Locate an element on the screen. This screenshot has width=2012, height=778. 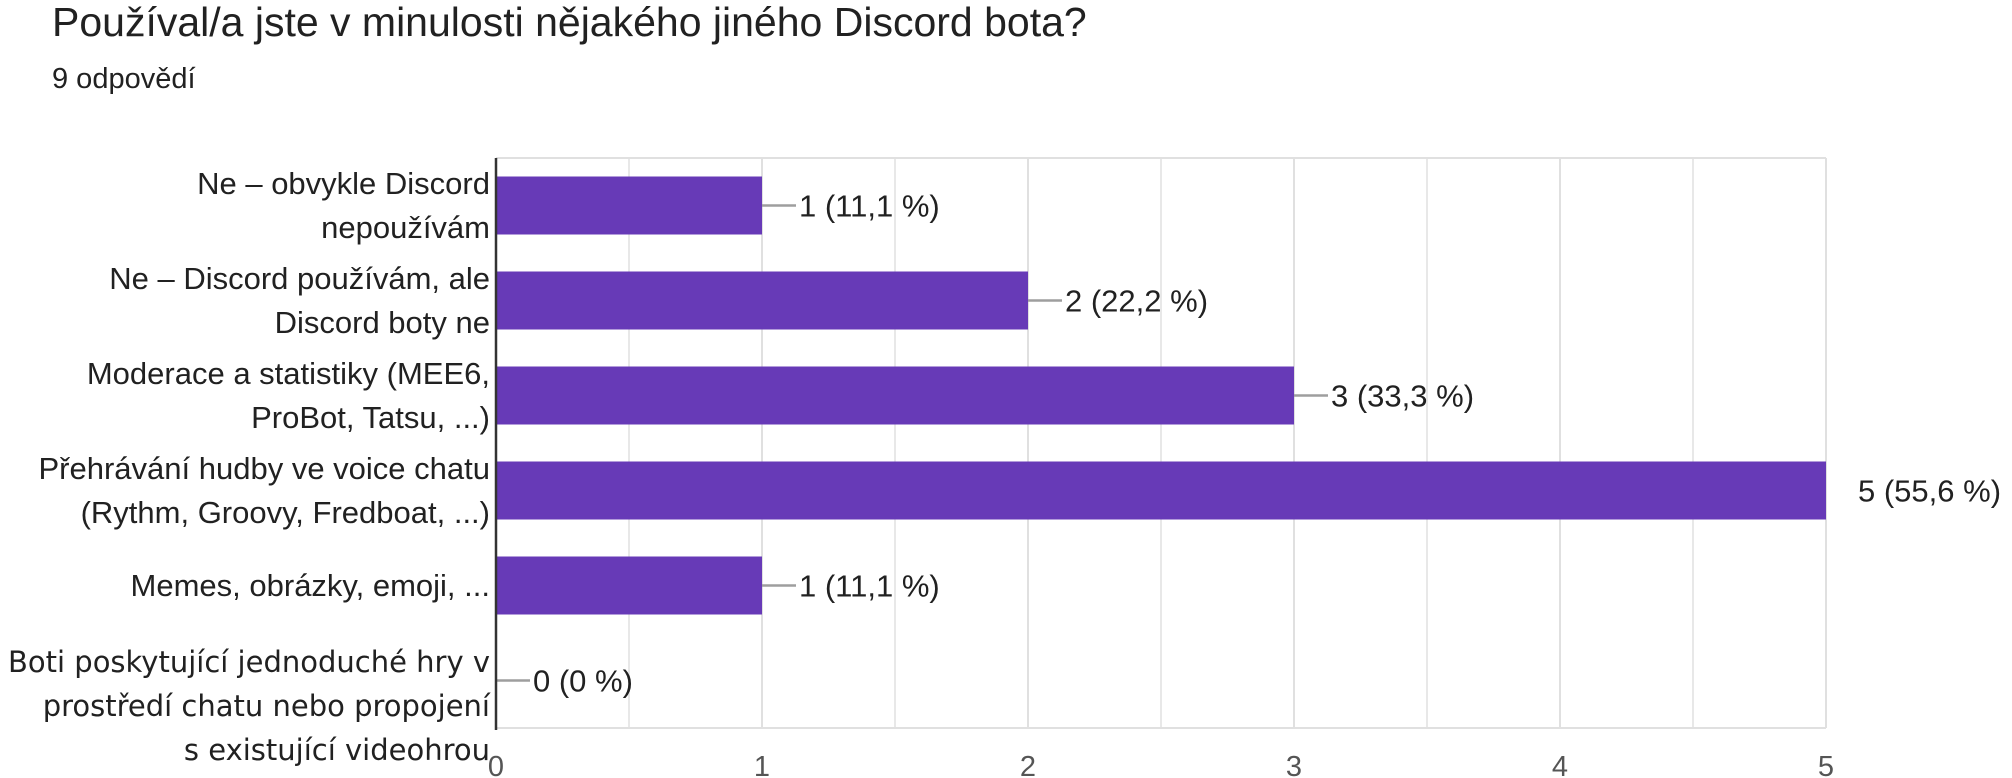
category-label: Ne – obvykle Discord nepoužívám is located at coordinates (343, 206).